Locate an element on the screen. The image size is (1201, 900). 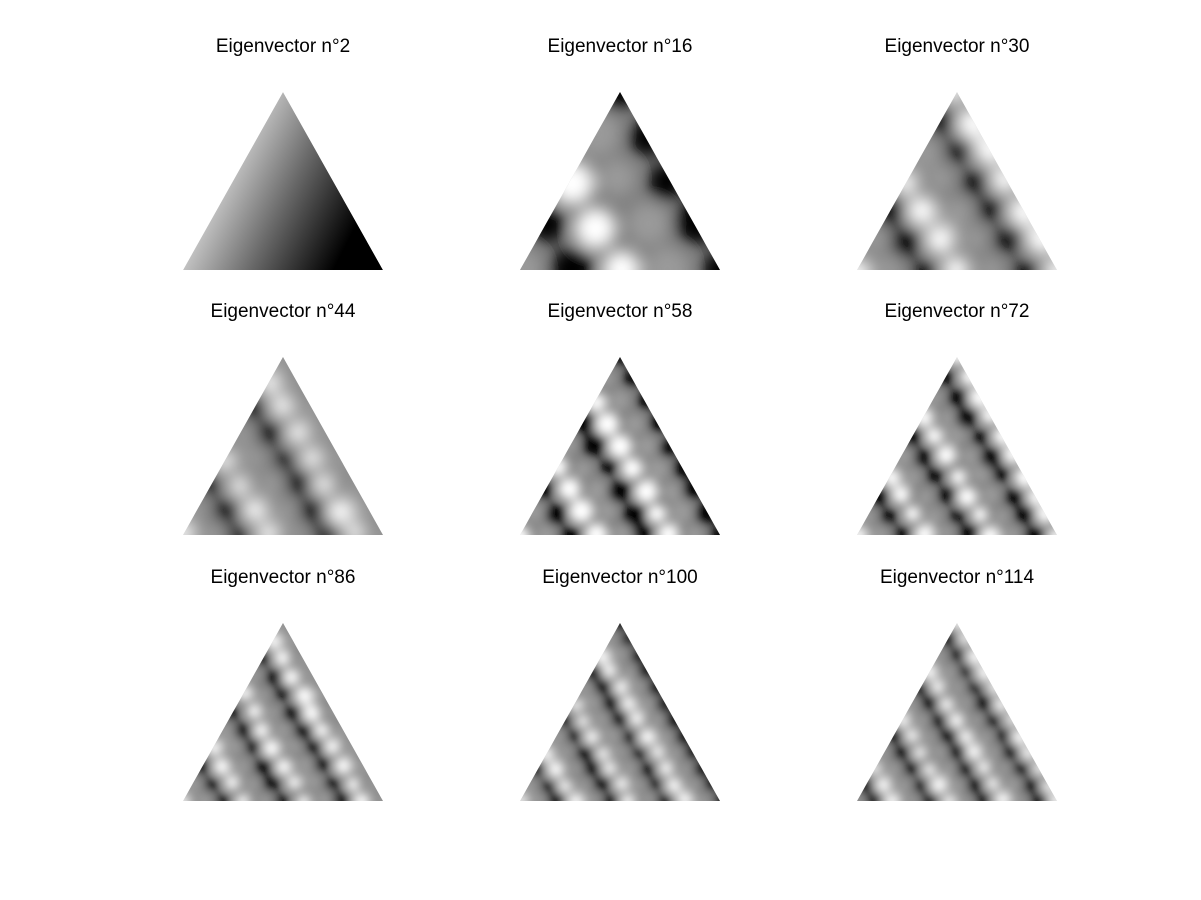
panel-title: Eigenvector n°2 is located at coordinates (283, 46).